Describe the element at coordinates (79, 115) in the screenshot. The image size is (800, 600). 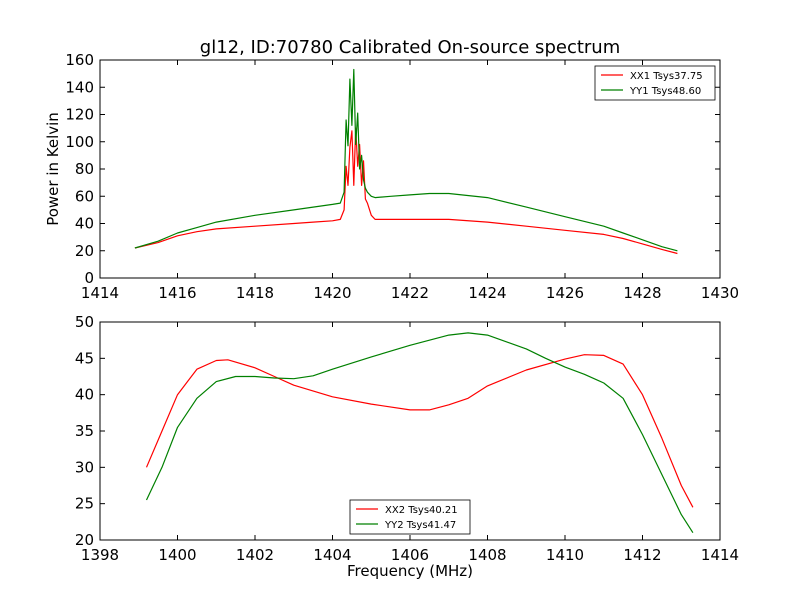
I see `top-ytick-label: 120` at that location.